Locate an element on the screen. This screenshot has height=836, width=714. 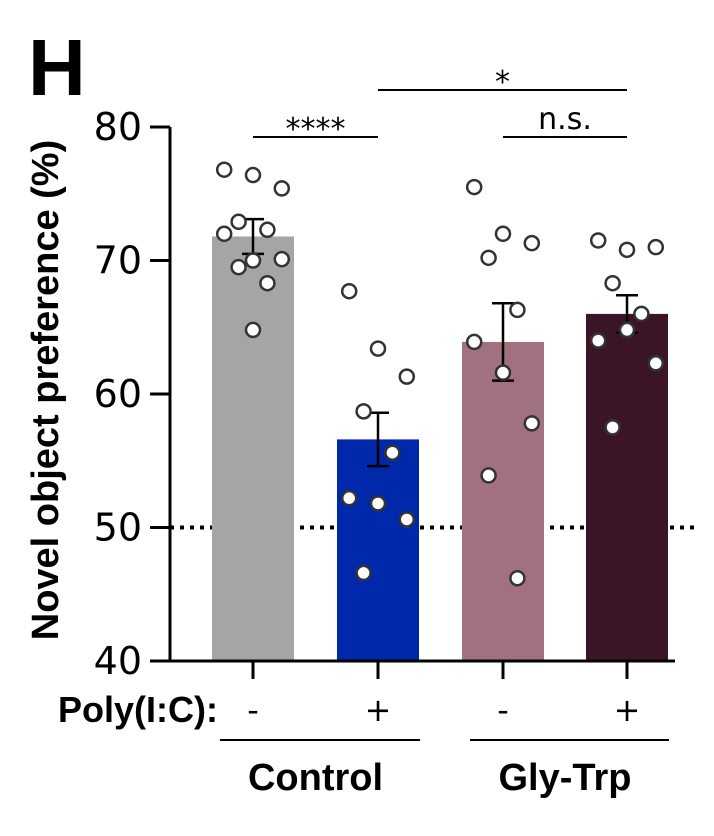
group-label-2: Gly-Trp is located at coordinates (564, 778).